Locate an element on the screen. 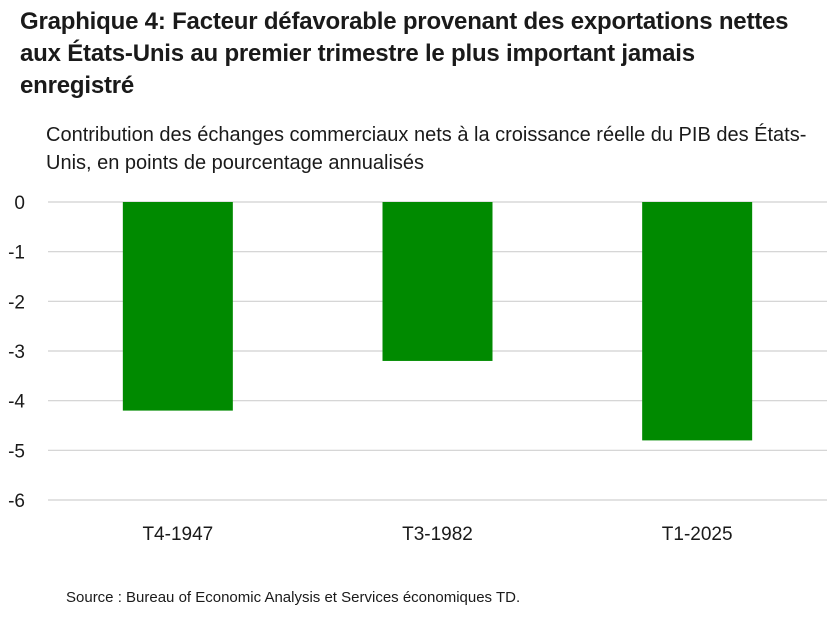  x-tick-label: T1-2025 is located at coordinates (697, 534).